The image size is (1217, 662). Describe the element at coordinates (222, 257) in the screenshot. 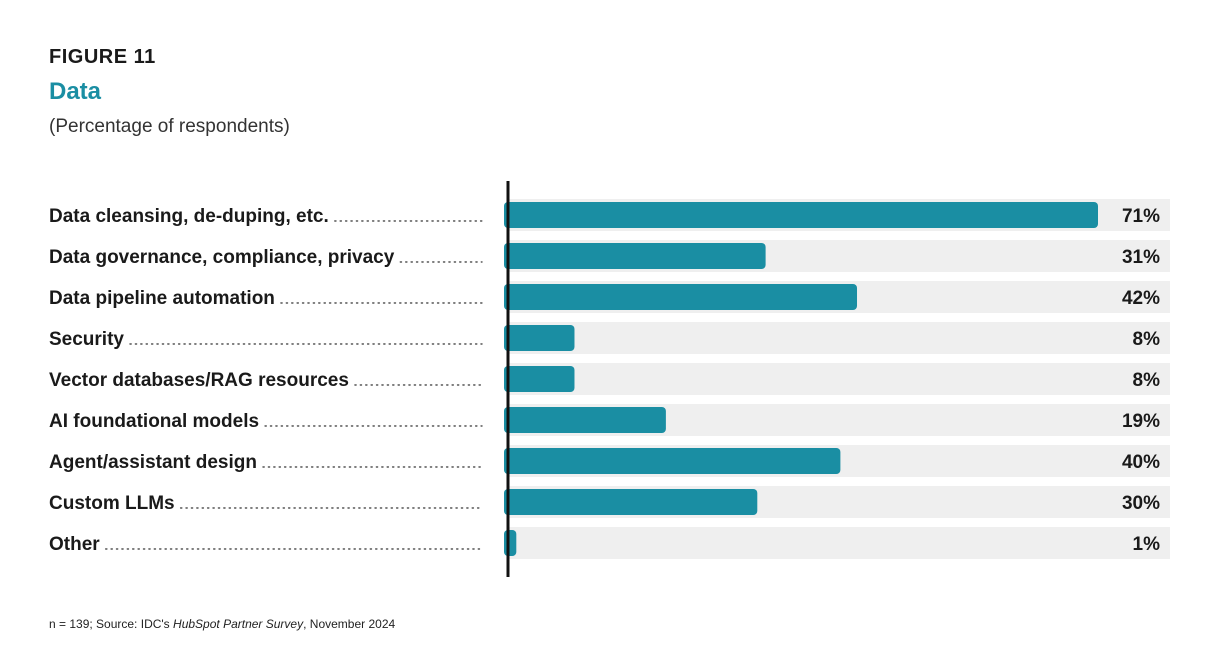

I see `category-label: Data governance, compliance, privacy` at that location.